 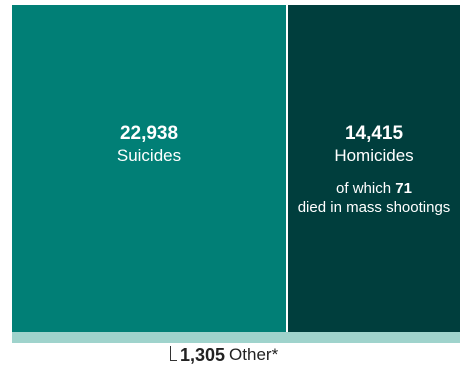 I want to click on other-tile, so click(x=236, y=337).